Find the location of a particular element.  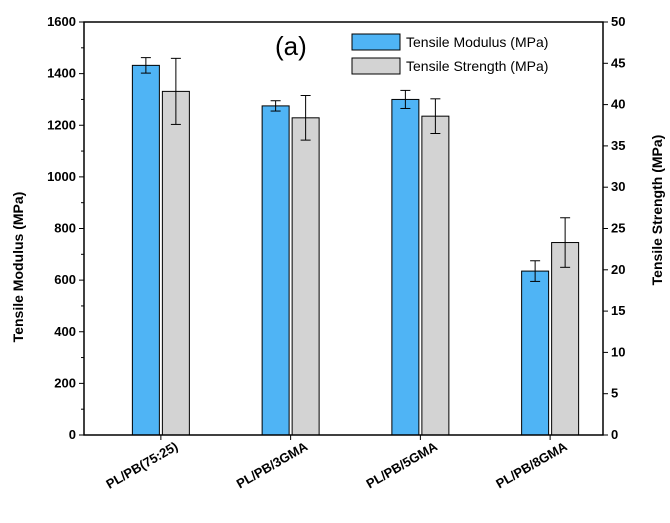

y-tick-label-right-10: 50 is located at coordinates (618, 21).